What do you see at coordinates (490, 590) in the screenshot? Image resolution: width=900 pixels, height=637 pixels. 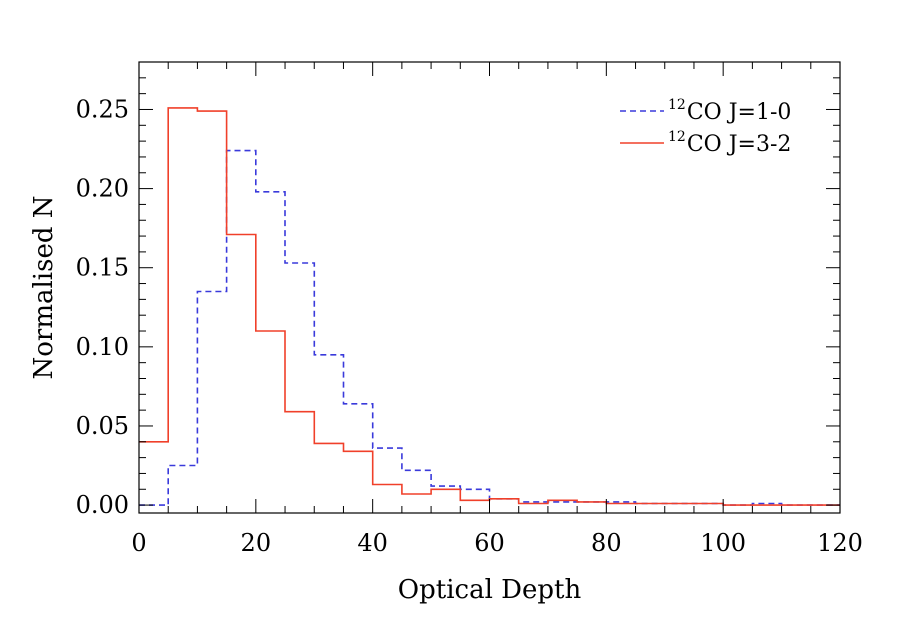 I see `x-axis-label: Optical Depth` at bounding box center [490, 590].